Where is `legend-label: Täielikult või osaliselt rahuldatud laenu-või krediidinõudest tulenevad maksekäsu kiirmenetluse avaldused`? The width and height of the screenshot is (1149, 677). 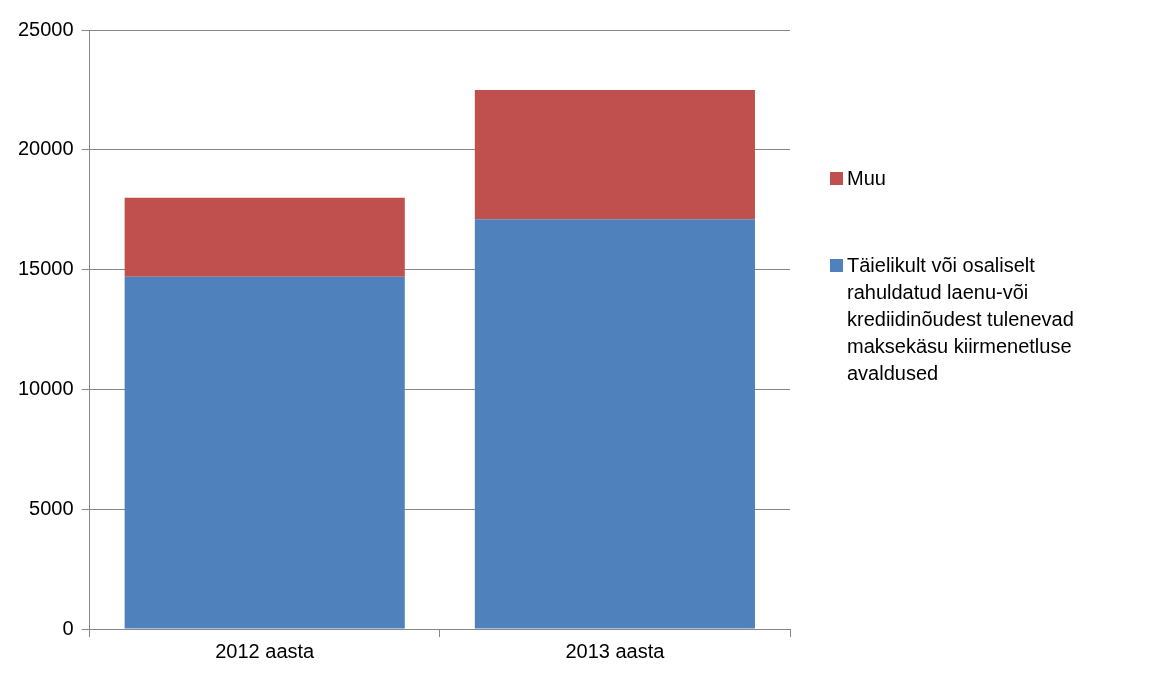 legend-label: Täielikult või osaliselt rahuldatud laenu-või krediidinõudest tulenevad maksekäsu kiirmenetluse avaldused is located at coordinates (961, 319).